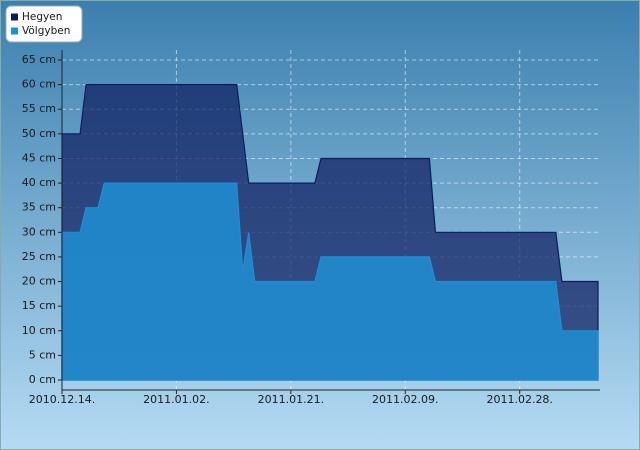  What do you see at coordinates (39, 157) in the screenshot?
I see `y-tick-label: 45 cm` at bounding box center [39, 157].